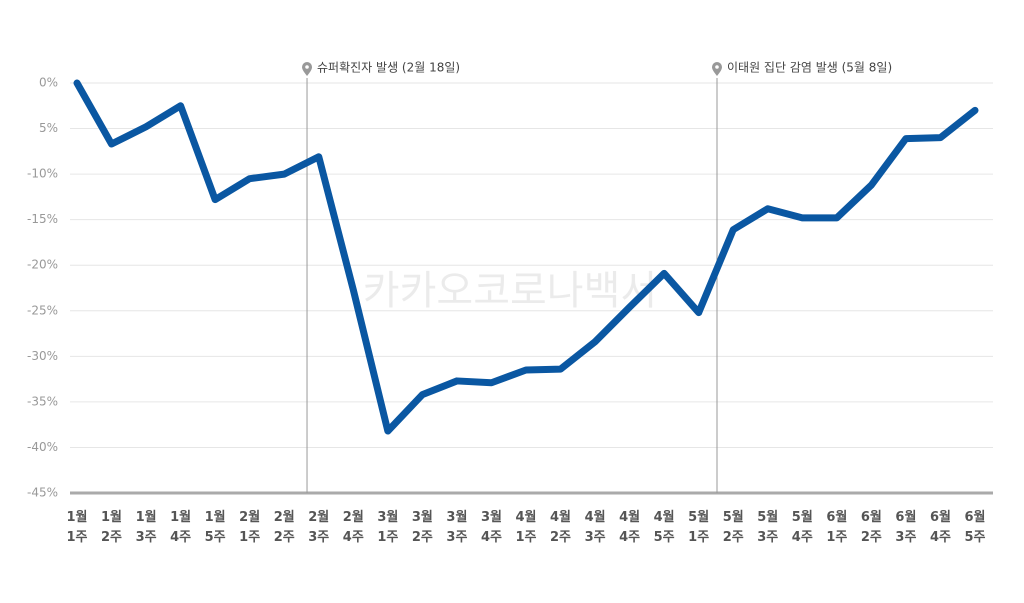 The width and height of the screenshot is (1024, 603). I want to click on watermark: 카카오코로나백서, so click(510, 291).